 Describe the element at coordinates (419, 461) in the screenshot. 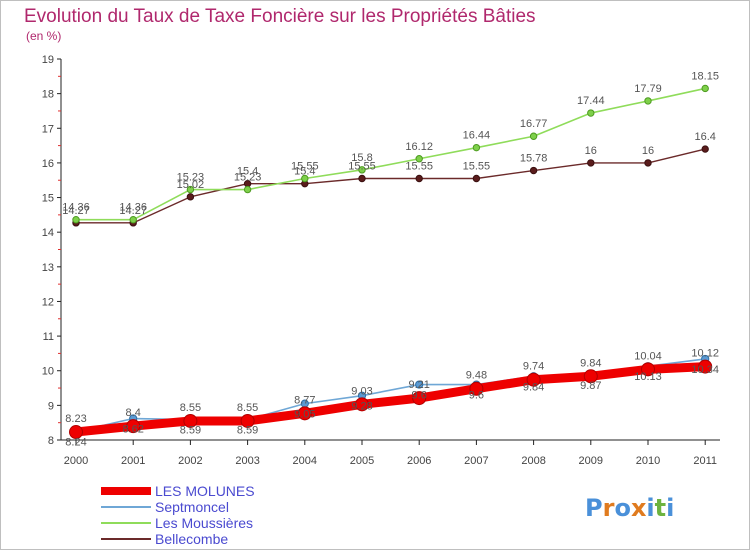

I see `x-tick-label: 2006` at that location.